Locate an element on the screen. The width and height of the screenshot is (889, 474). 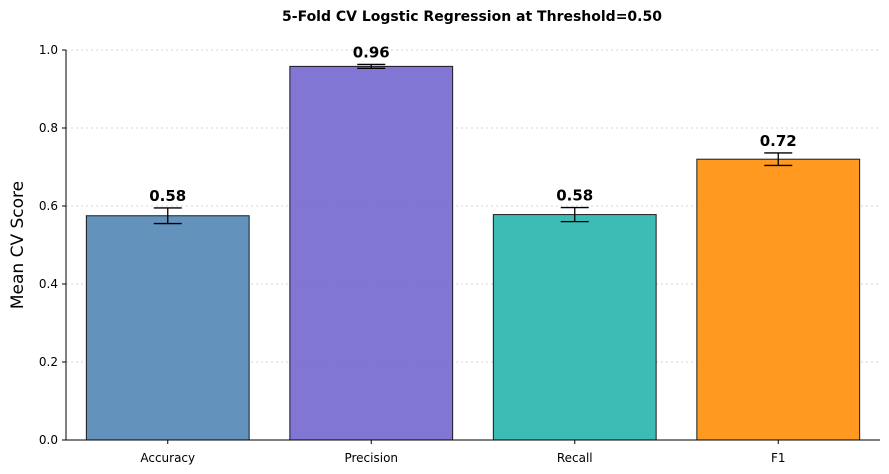
y-tick-label: 0.0 is located at coordinates (48, 440).